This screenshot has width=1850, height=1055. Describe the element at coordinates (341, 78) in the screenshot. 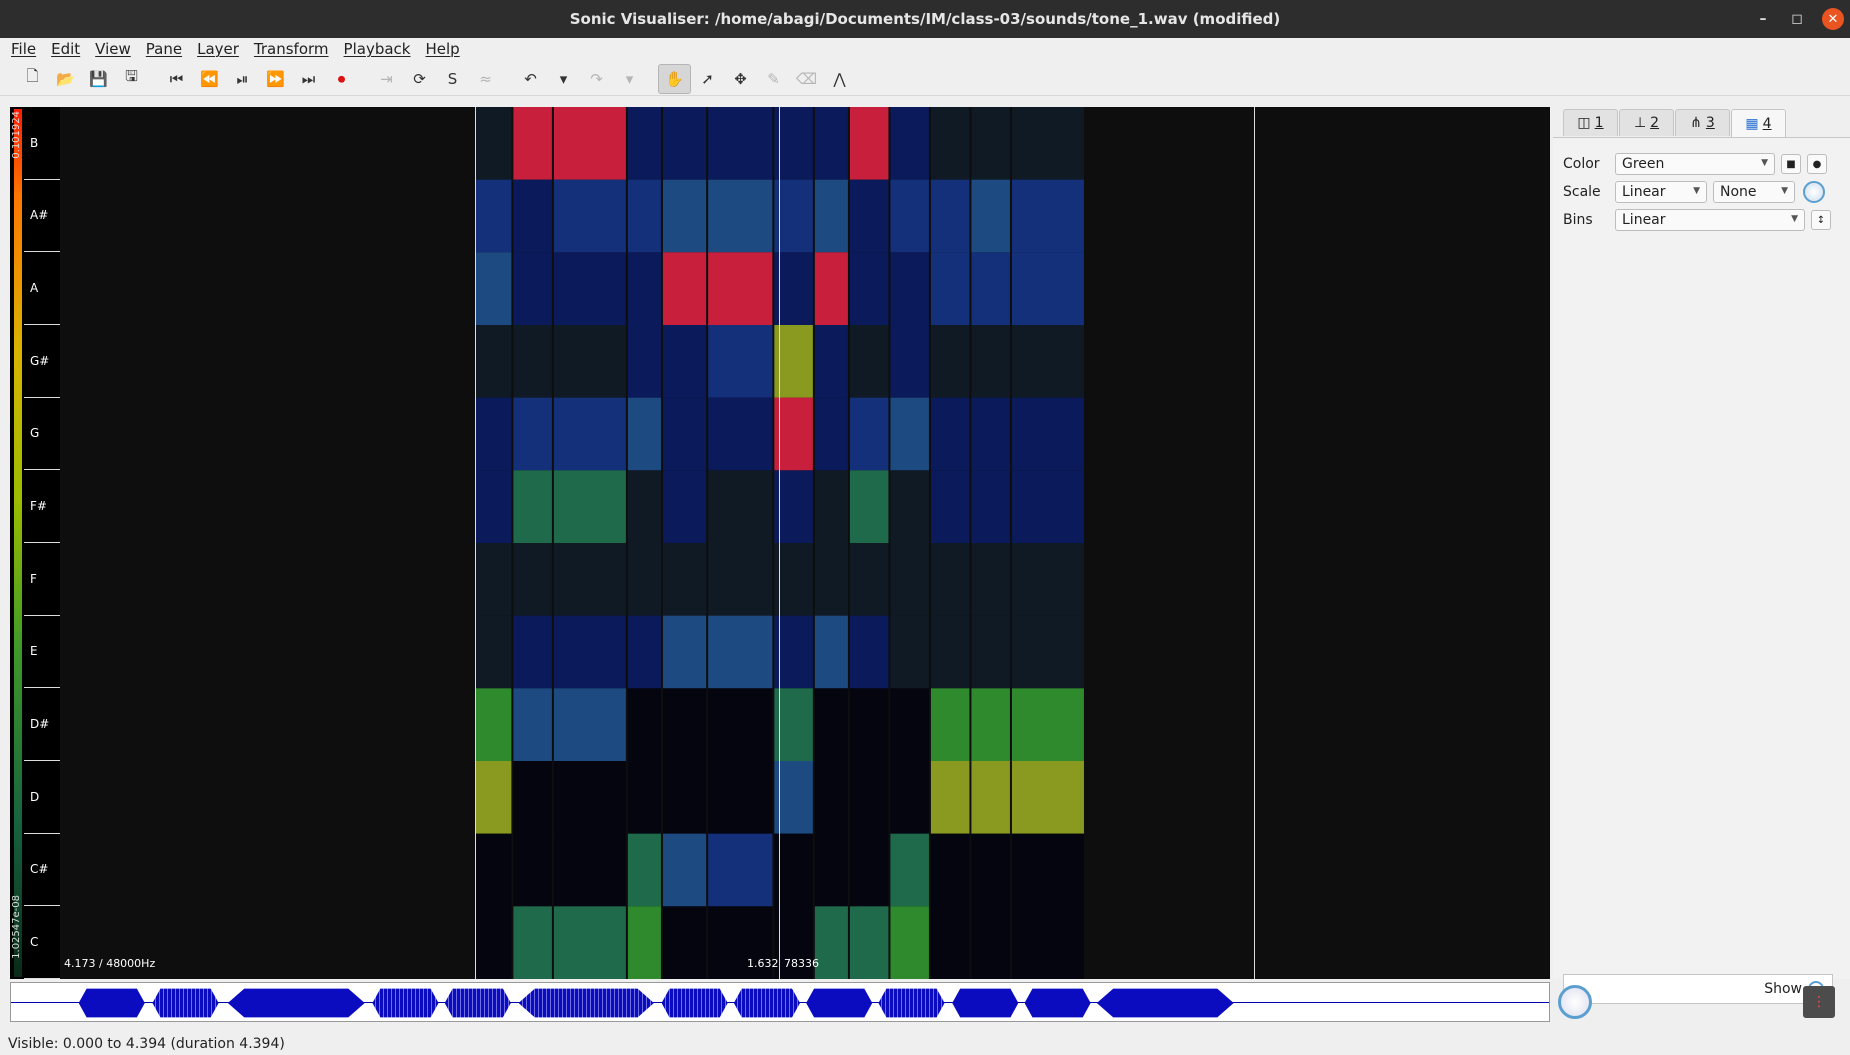

I see `record-icon: ⏺` at that location.